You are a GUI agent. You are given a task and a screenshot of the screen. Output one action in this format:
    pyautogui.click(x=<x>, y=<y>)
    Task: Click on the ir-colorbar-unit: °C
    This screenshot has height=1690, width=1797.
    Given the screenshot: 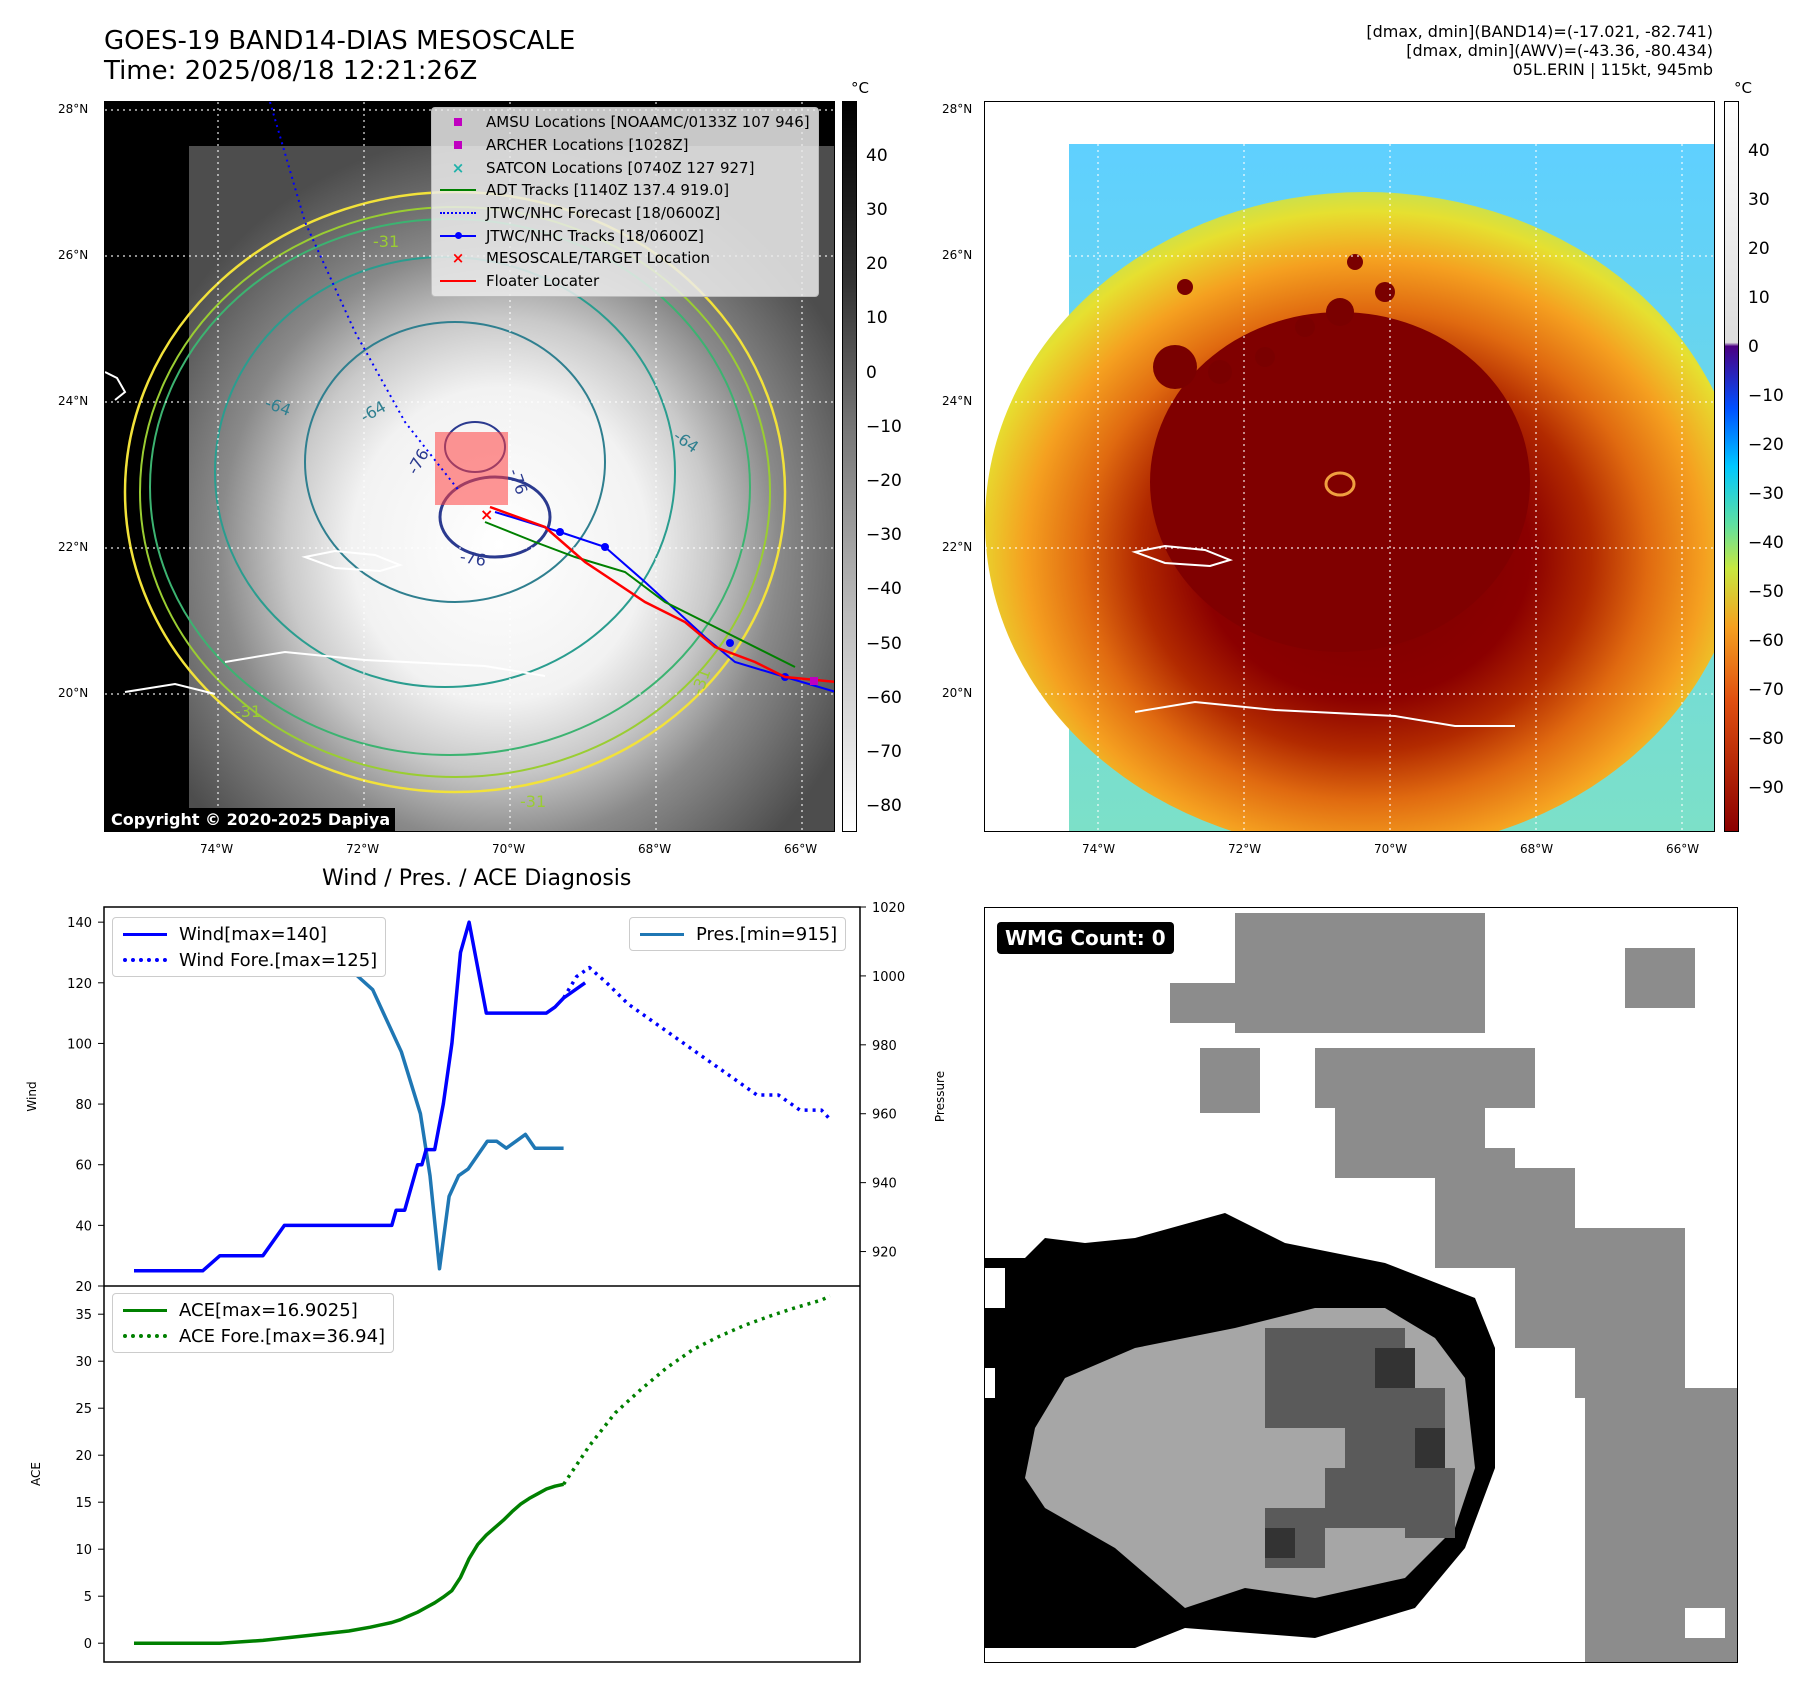 What is the action you would take?
    pyautogui.click(x=860, y=88)
    